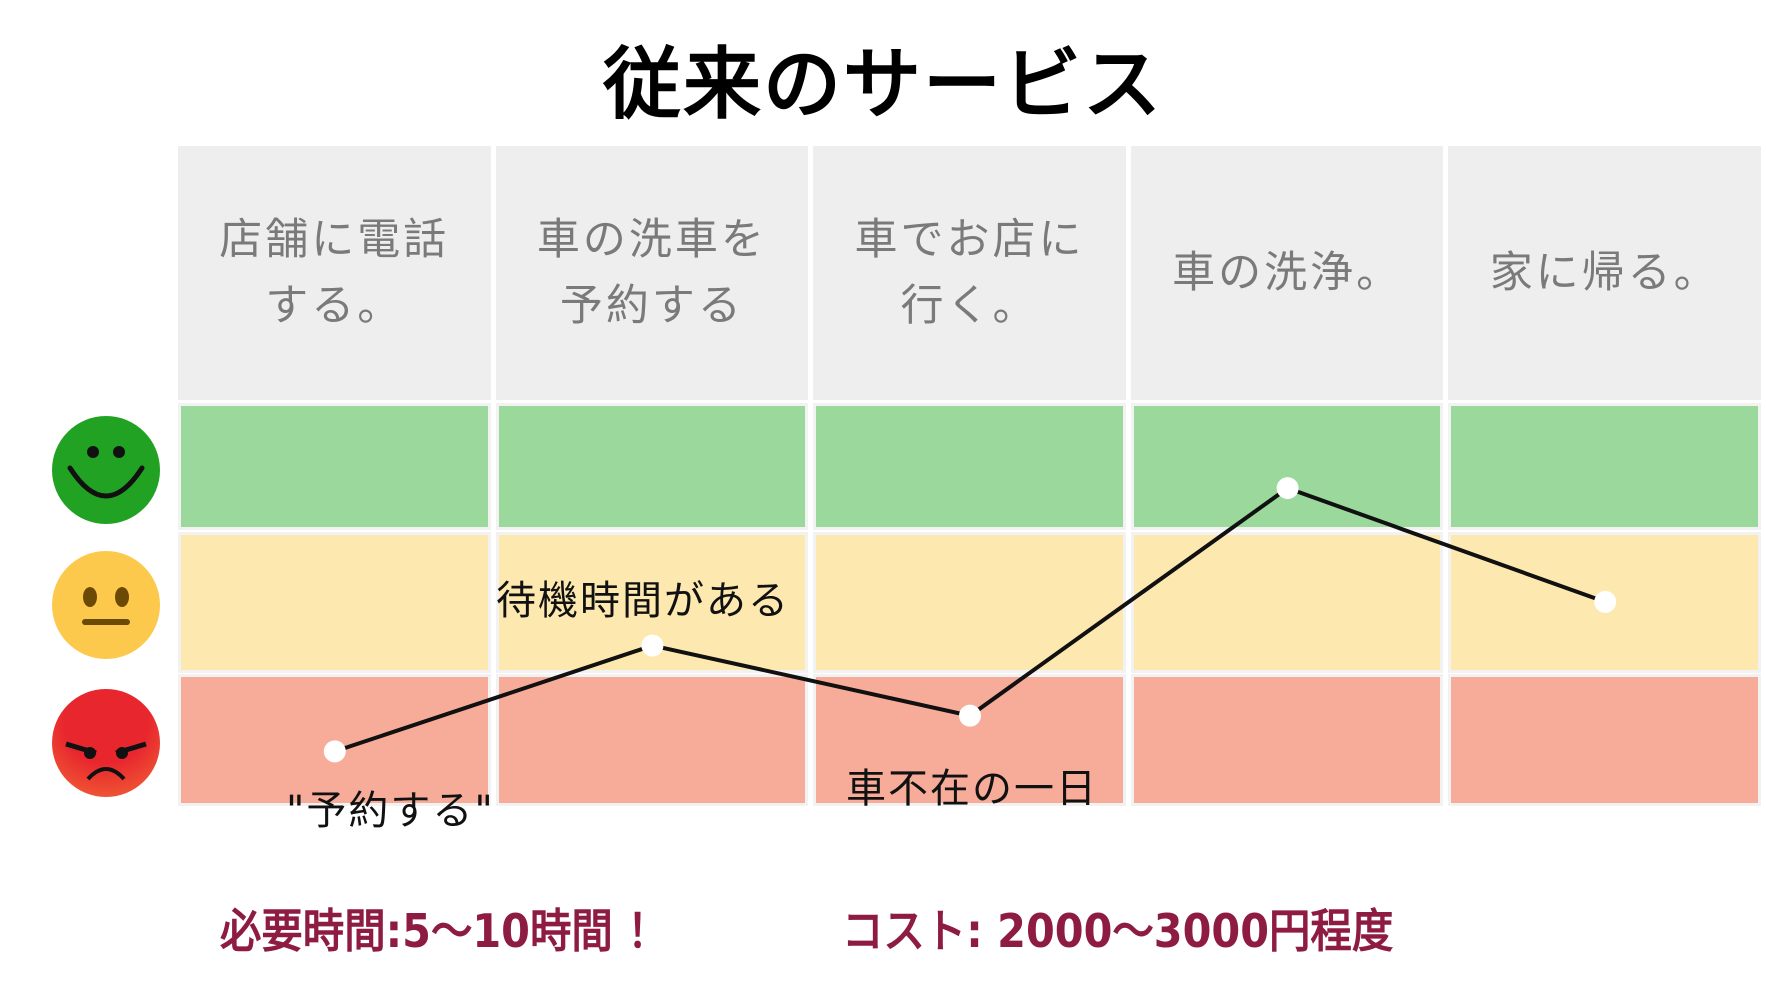 The width and height of the screenshot is (1766, 990). I want to click on smiley-happy-icon, so click(106, 470).